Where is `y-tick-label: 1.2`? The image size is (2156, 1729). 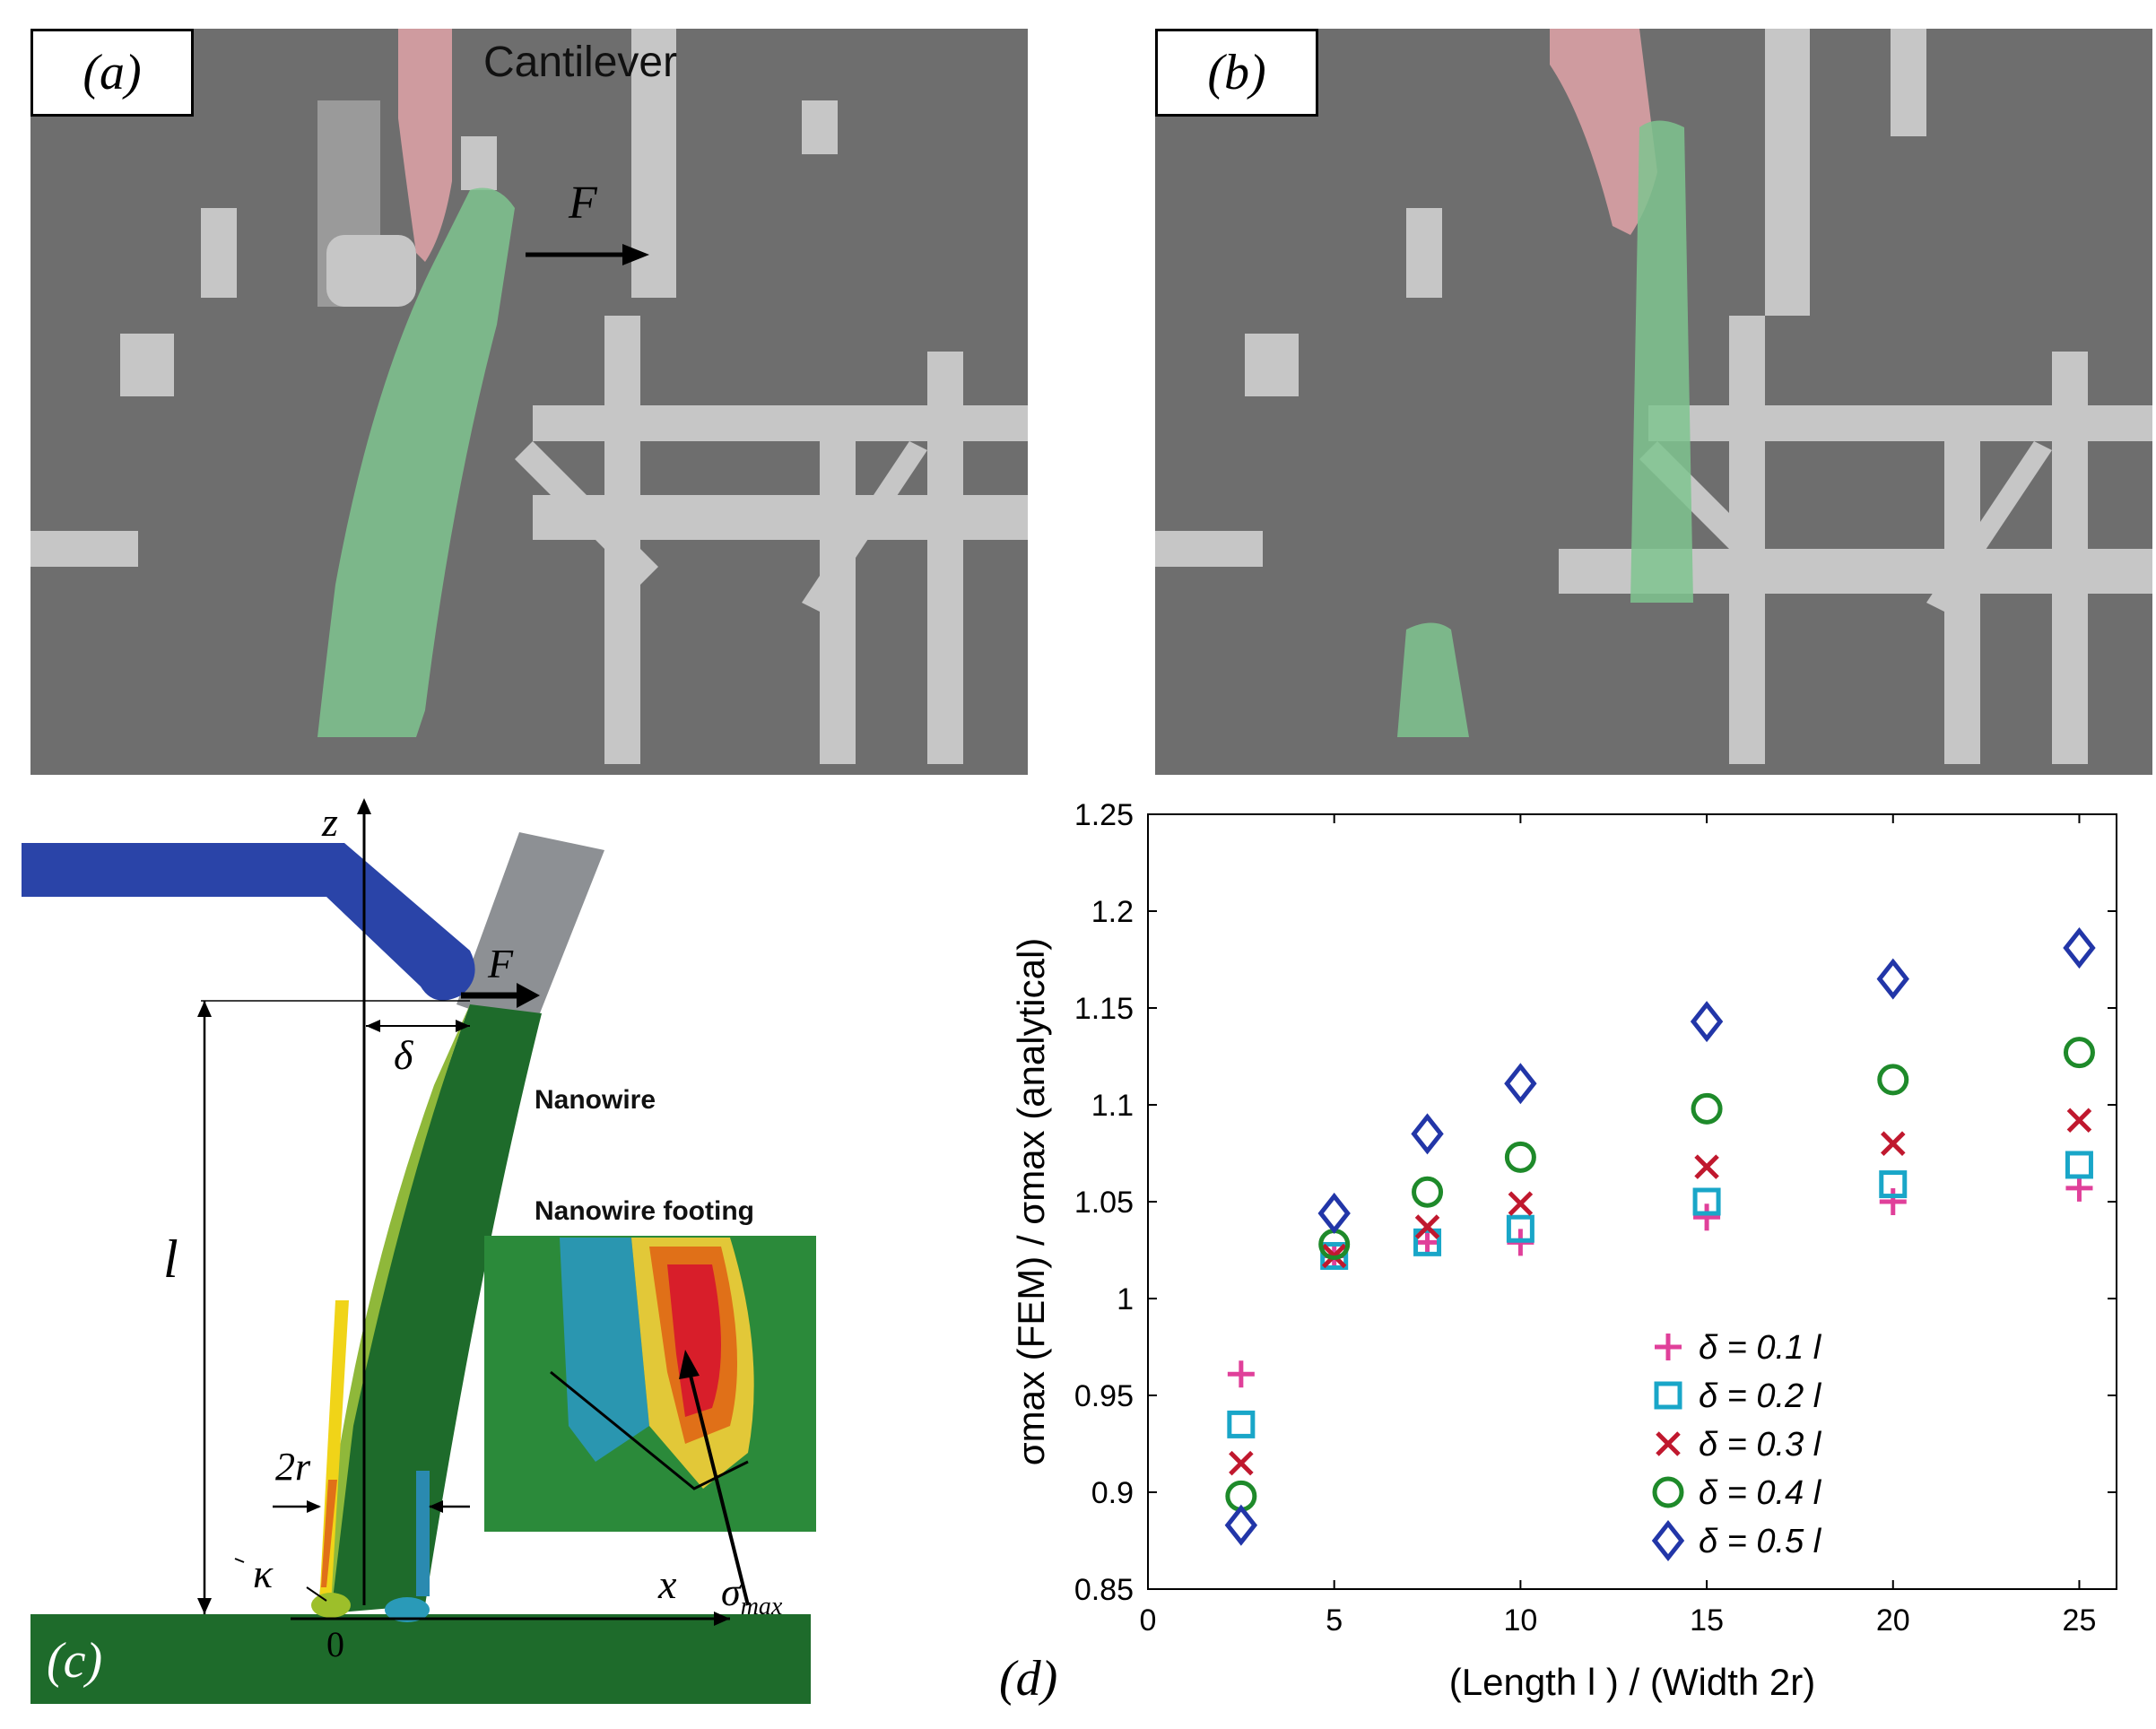
y-tick-label: 1.2 is located at coordinates (1112, 912).